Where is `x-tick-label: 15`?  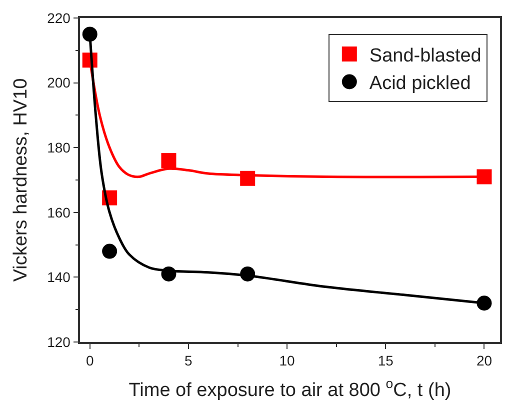
x-tick-label: 15 is located at coordinates (386, 360).